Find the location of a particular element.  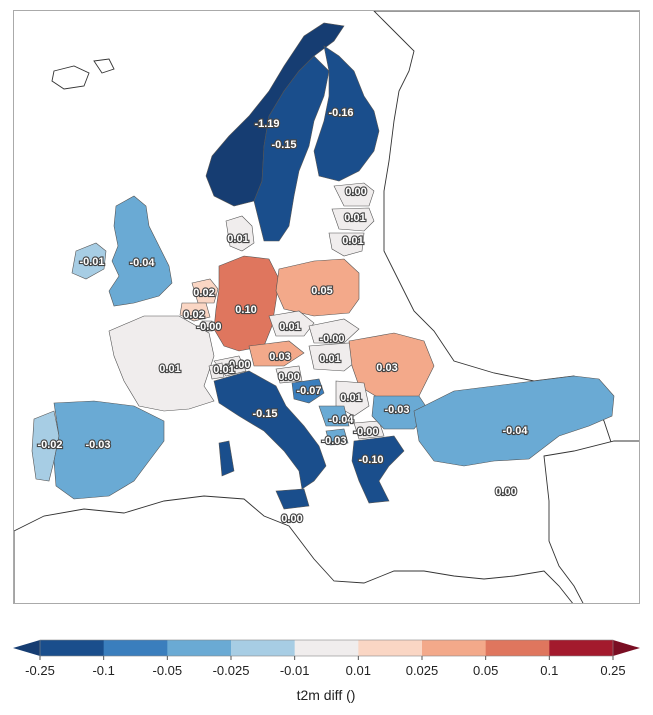

country-france is located at coordinates (161, 363).